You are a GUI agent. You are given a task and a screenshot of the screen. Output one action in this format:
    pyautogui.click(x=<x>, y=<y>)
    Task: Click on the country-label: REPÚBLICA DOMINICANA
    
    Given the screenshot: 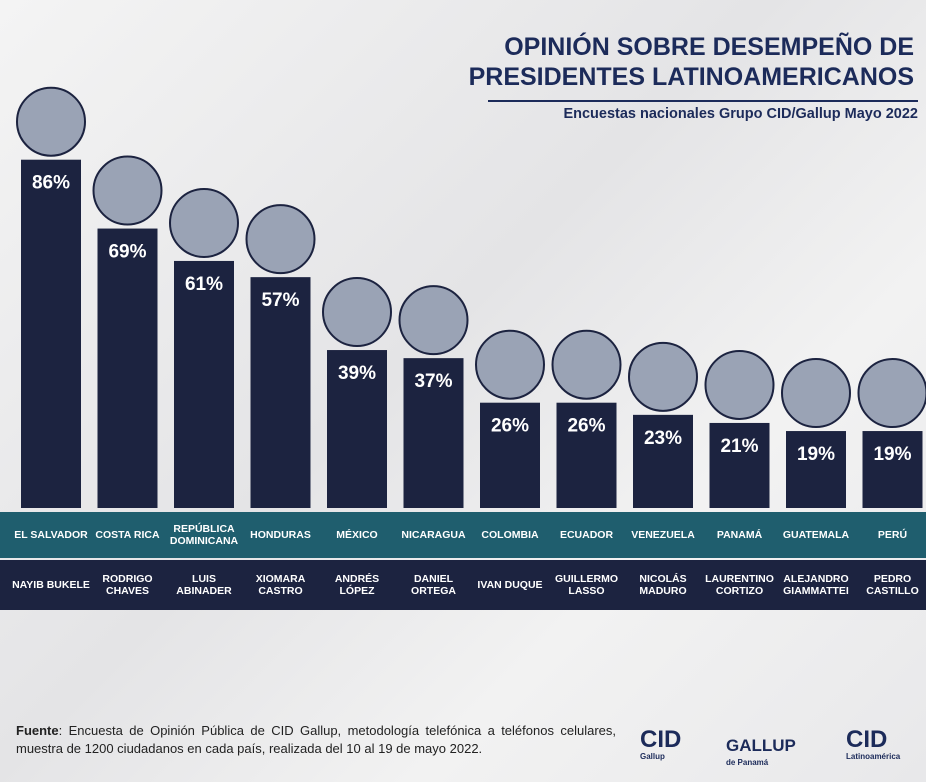 What is the action you would take?
    pyautogui.click(x=204, y=535)
    